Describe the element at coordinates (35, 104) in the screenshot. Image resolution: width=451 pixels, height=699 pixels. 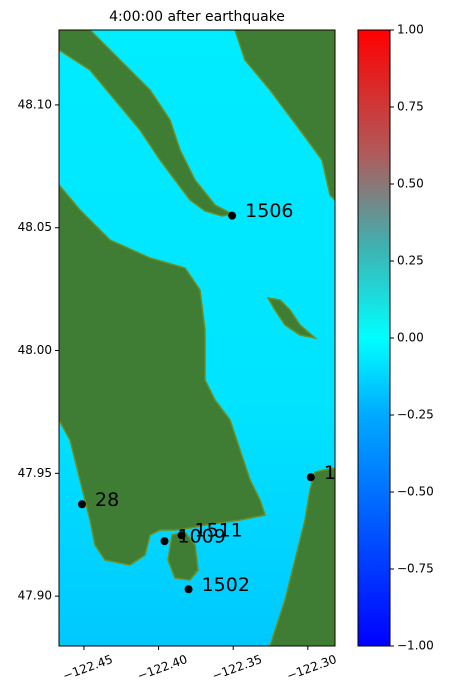
I see `y-tick-label: 48.10` at that location.